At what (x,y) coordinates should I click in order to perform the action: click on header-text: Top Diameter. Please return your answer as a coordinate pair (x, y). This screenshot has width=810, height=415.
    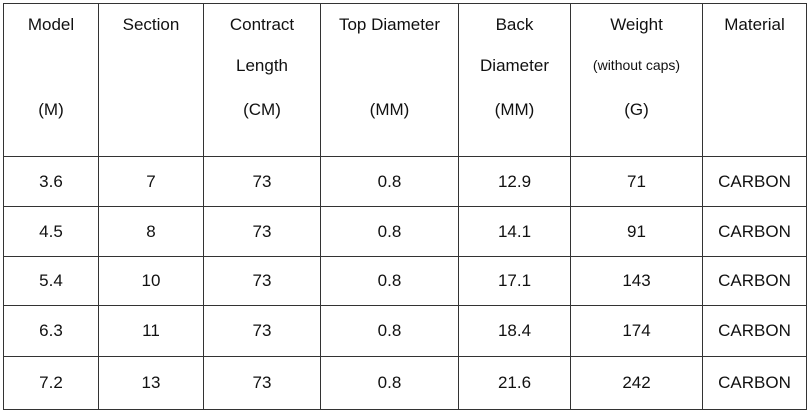
    Looking at the image, I should click on (389, 24).